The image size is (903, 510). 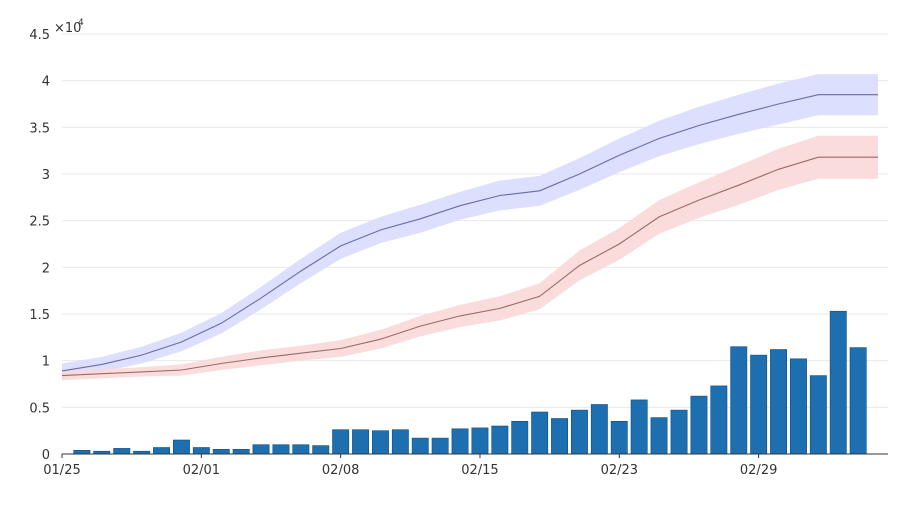 What do you see at coordinates (81, 23) in the screenshot?
I see `y-exponent-power: 4` at bounding box center [81, 23].